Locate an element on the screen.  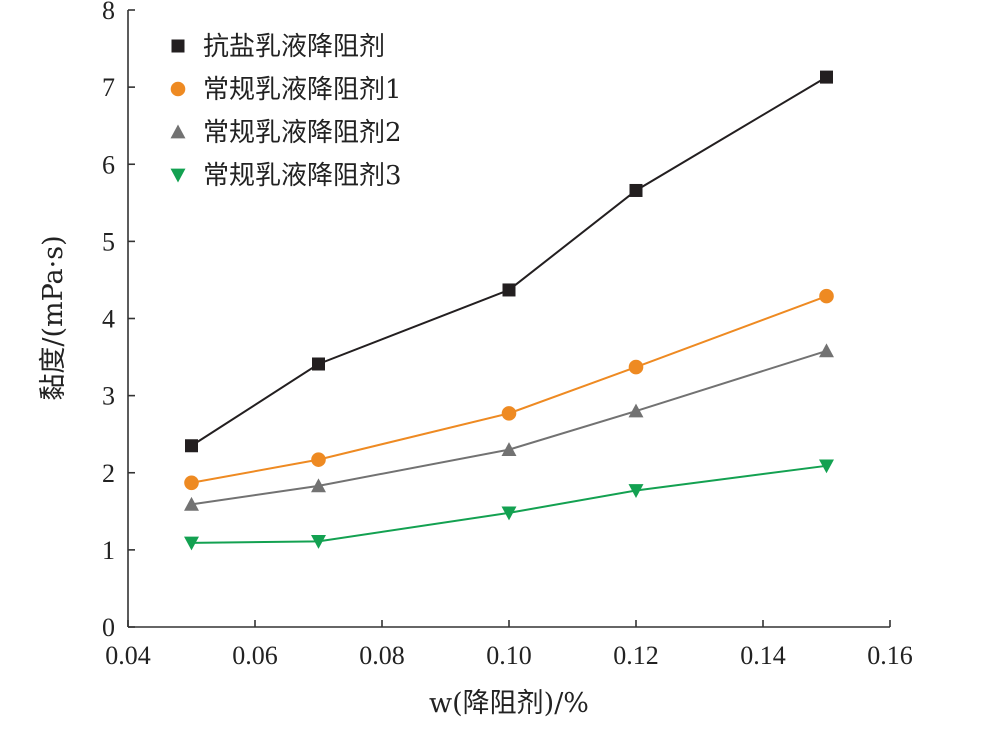
legend-item: 常规乳液降阻剂2 is located at coordinates (286, 133).